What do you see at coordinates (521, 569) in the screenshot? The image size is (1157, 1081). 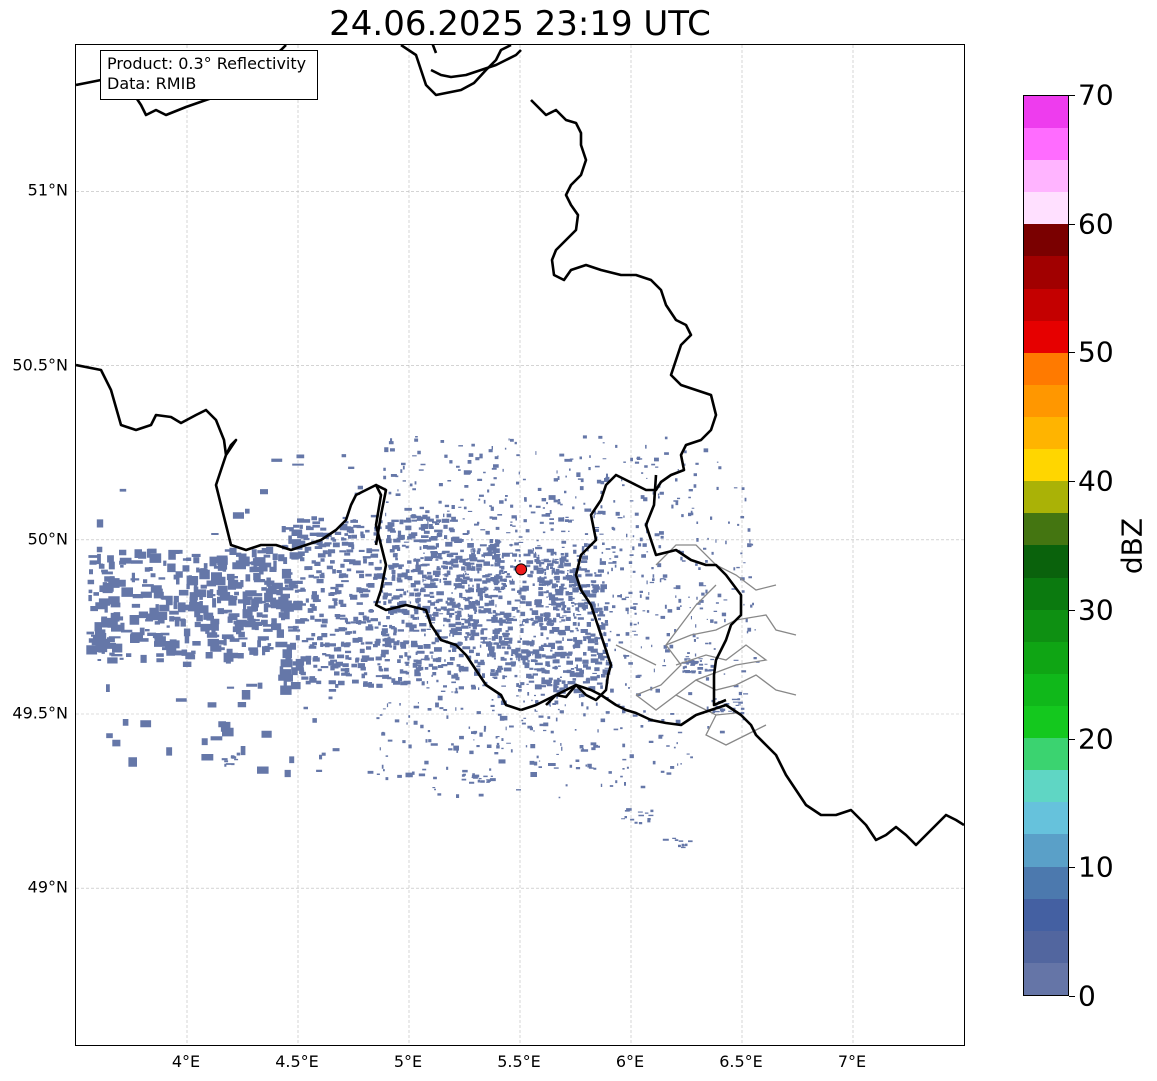 I see `radar-site-marker` at bounding box center [521, 569].